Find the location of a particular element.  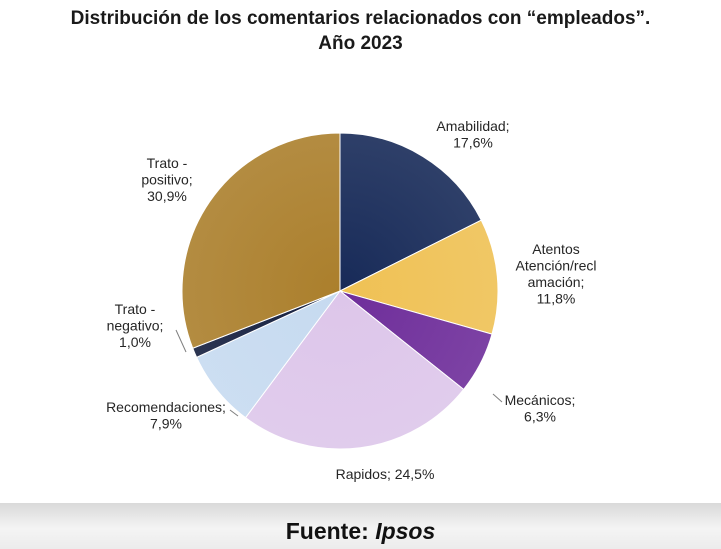

footer-prefix: Fuente: is located at coordinates (330, 531).